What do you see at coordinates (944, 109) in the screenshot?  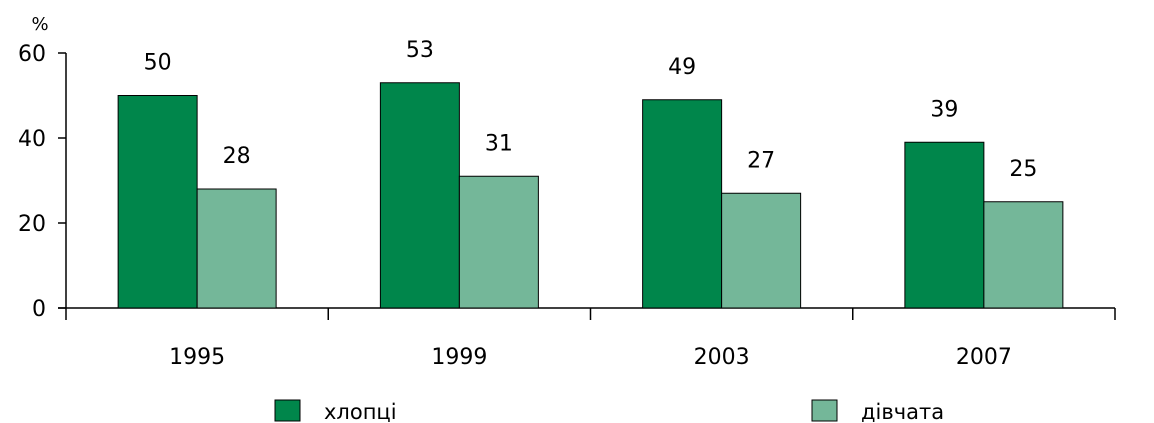 I see `data-label: 39` at bounding box center [944, 109].